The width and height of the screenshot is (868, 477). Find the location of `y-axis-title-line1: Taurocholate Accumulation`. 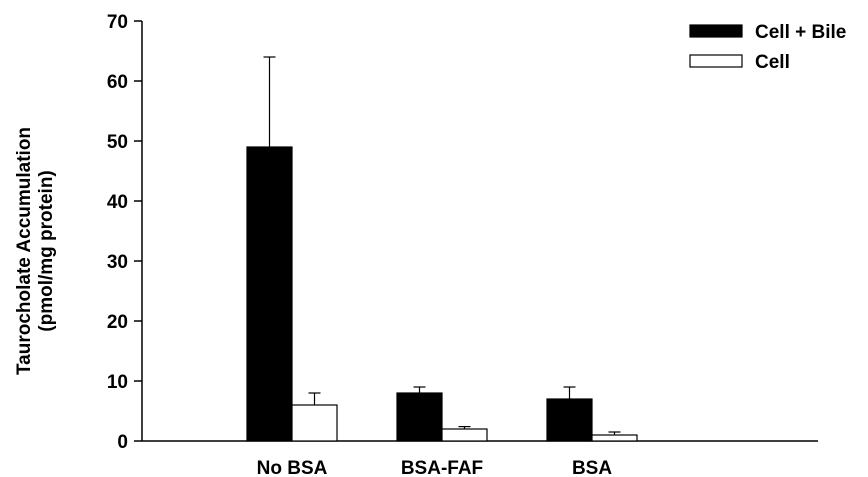

y-axis-title-line1: Taurocholate Accumulation is located at coordinates (24, 251).